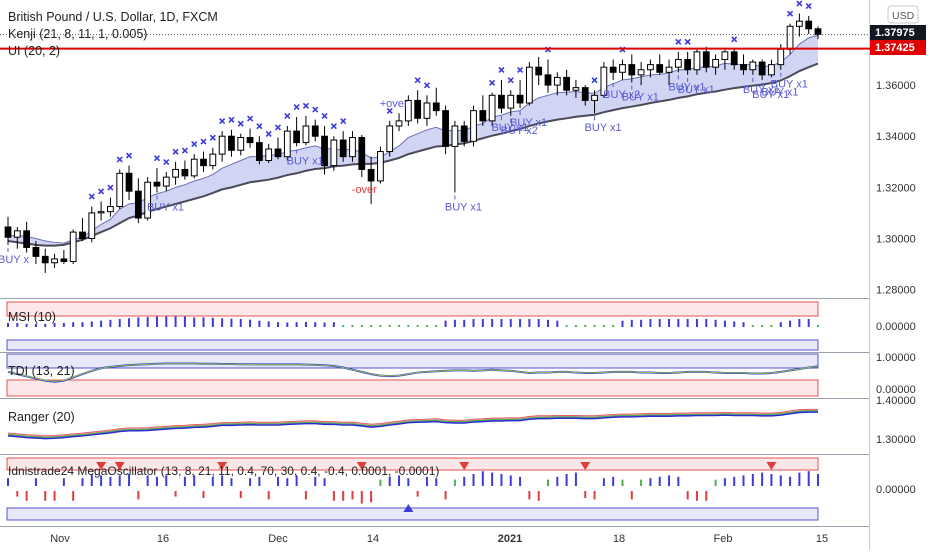 The image size is (932, 555). I want to click on ui-indicator-label: UI (20, 2), so click(34, 51).